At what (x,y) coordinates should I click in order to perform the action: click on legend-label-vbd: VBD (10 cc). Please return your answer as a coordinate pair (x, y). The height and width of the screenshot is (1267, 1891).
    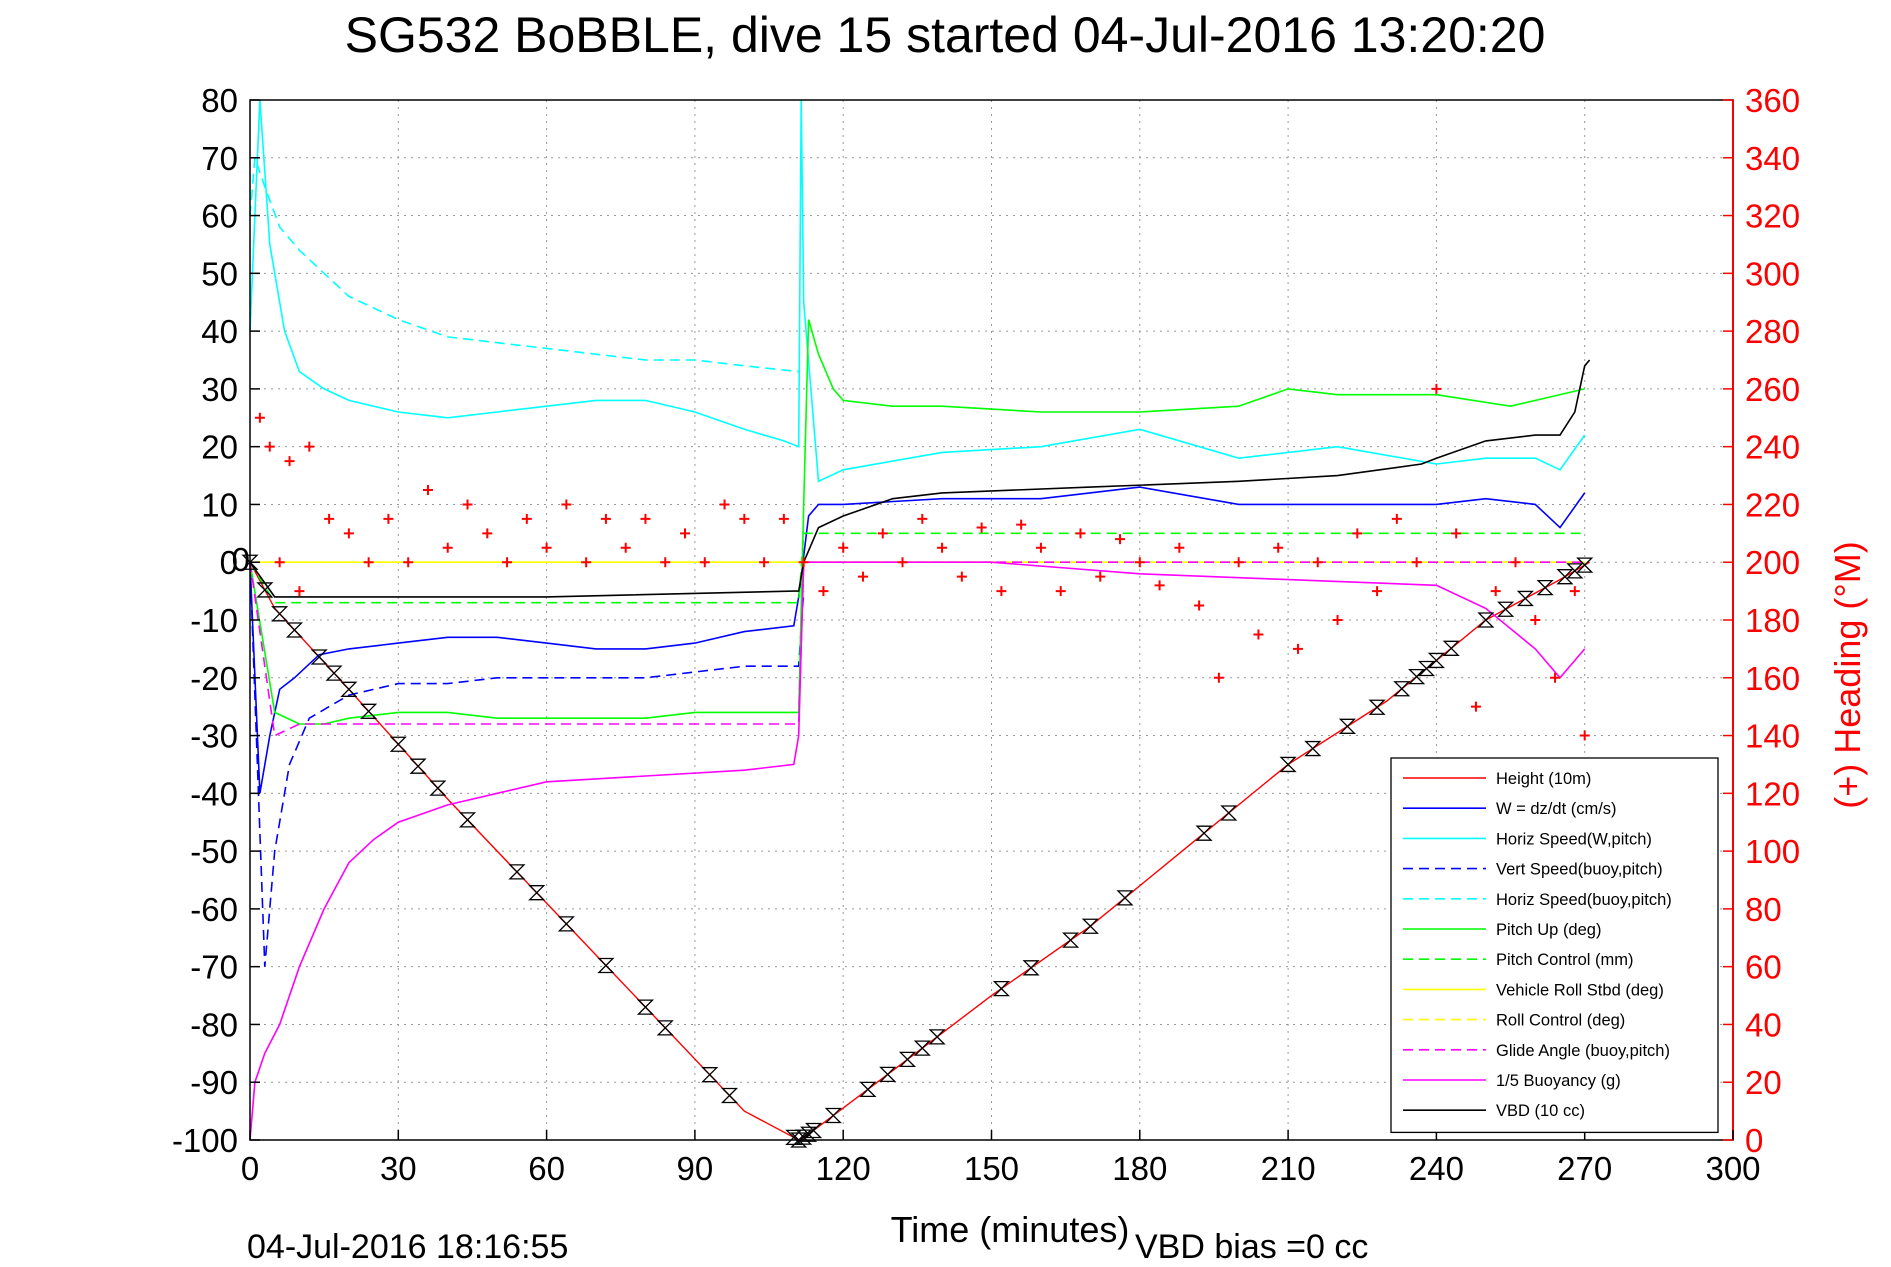
    Looking at the image, I should click on (1540, 1111).